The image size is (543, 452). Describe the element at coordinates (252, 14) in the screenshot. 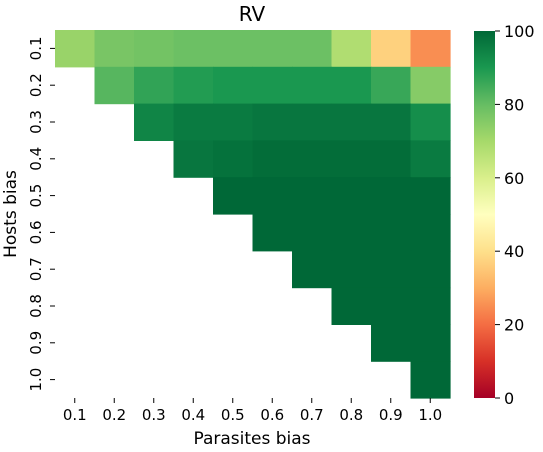

I see `chart-title: RV` at that location.